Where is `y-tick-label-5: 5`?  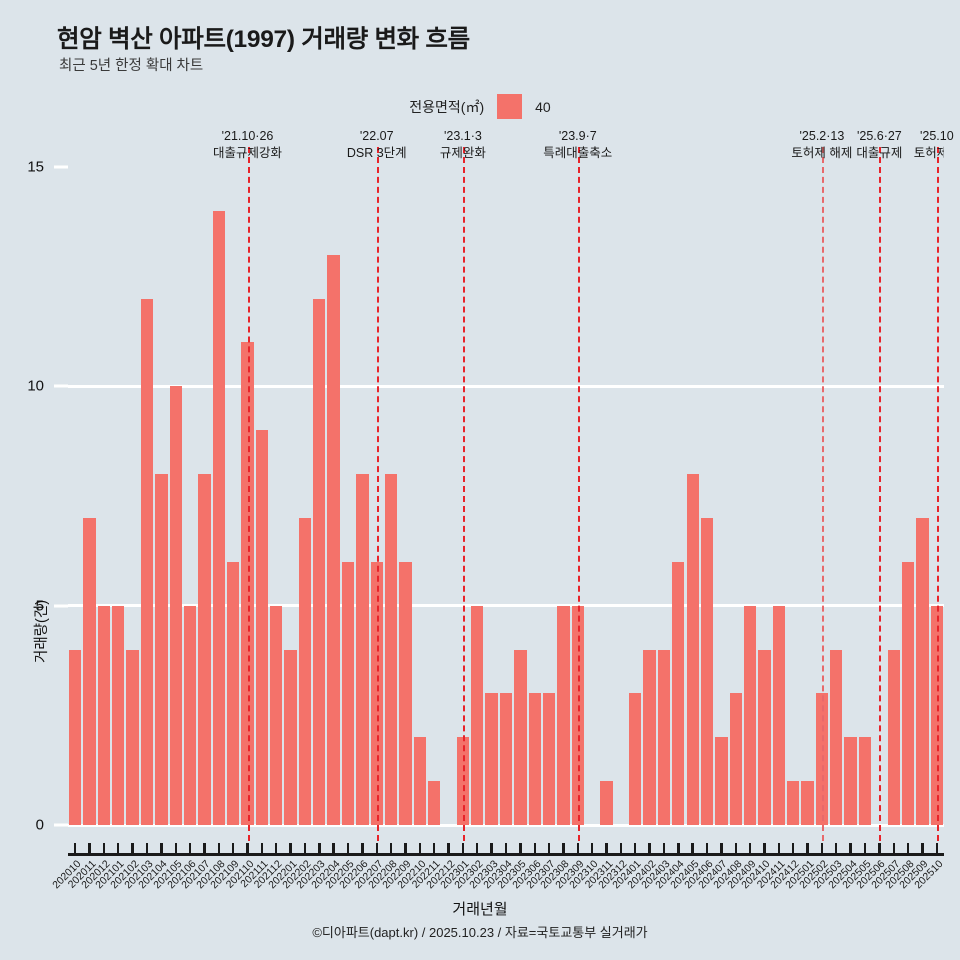 y-tick-label-5: 5 is located at coordinates (39, 606).